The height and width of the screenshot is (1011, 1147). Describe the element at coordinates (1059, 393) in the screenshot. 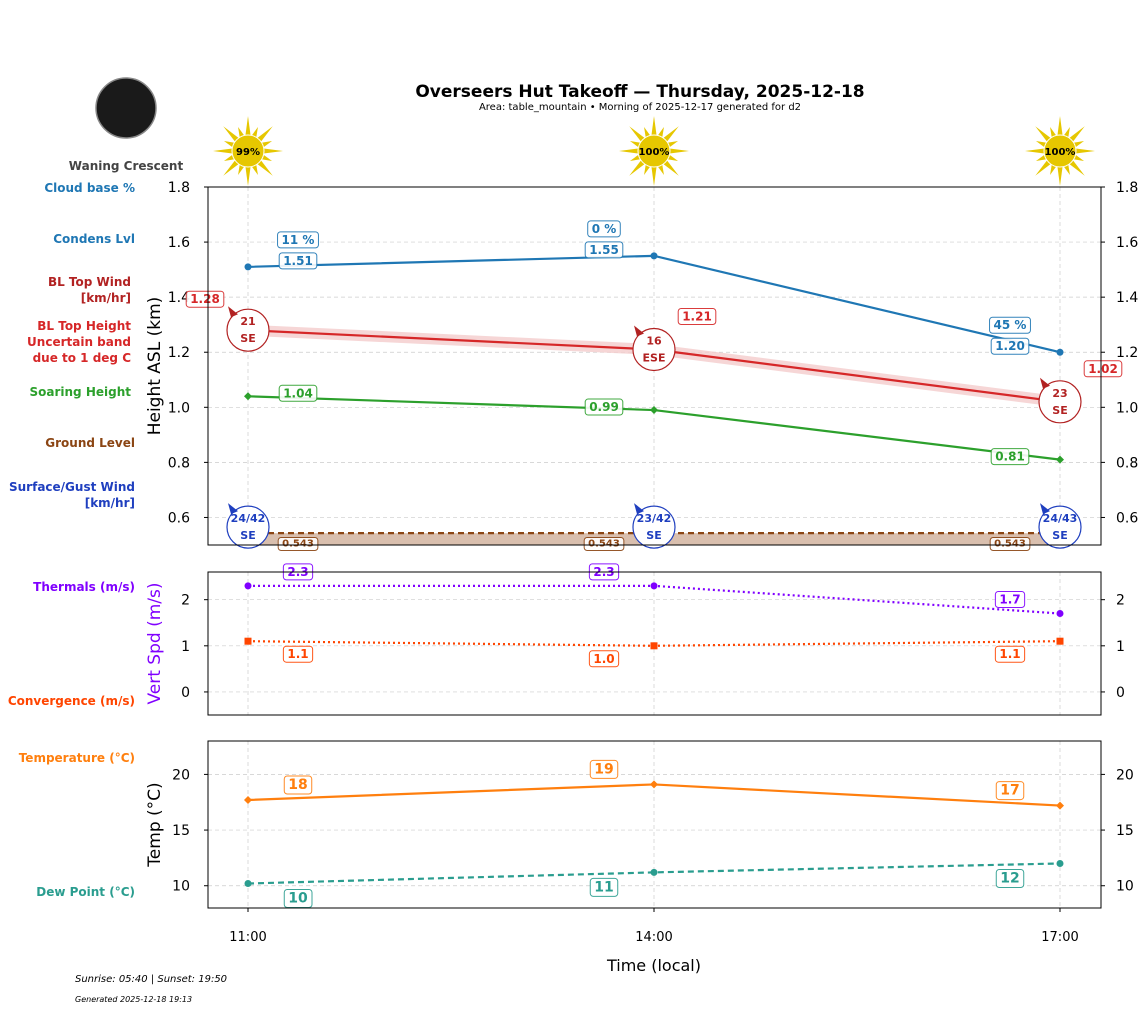

I see `bl-wind-speed: 23` at that location.